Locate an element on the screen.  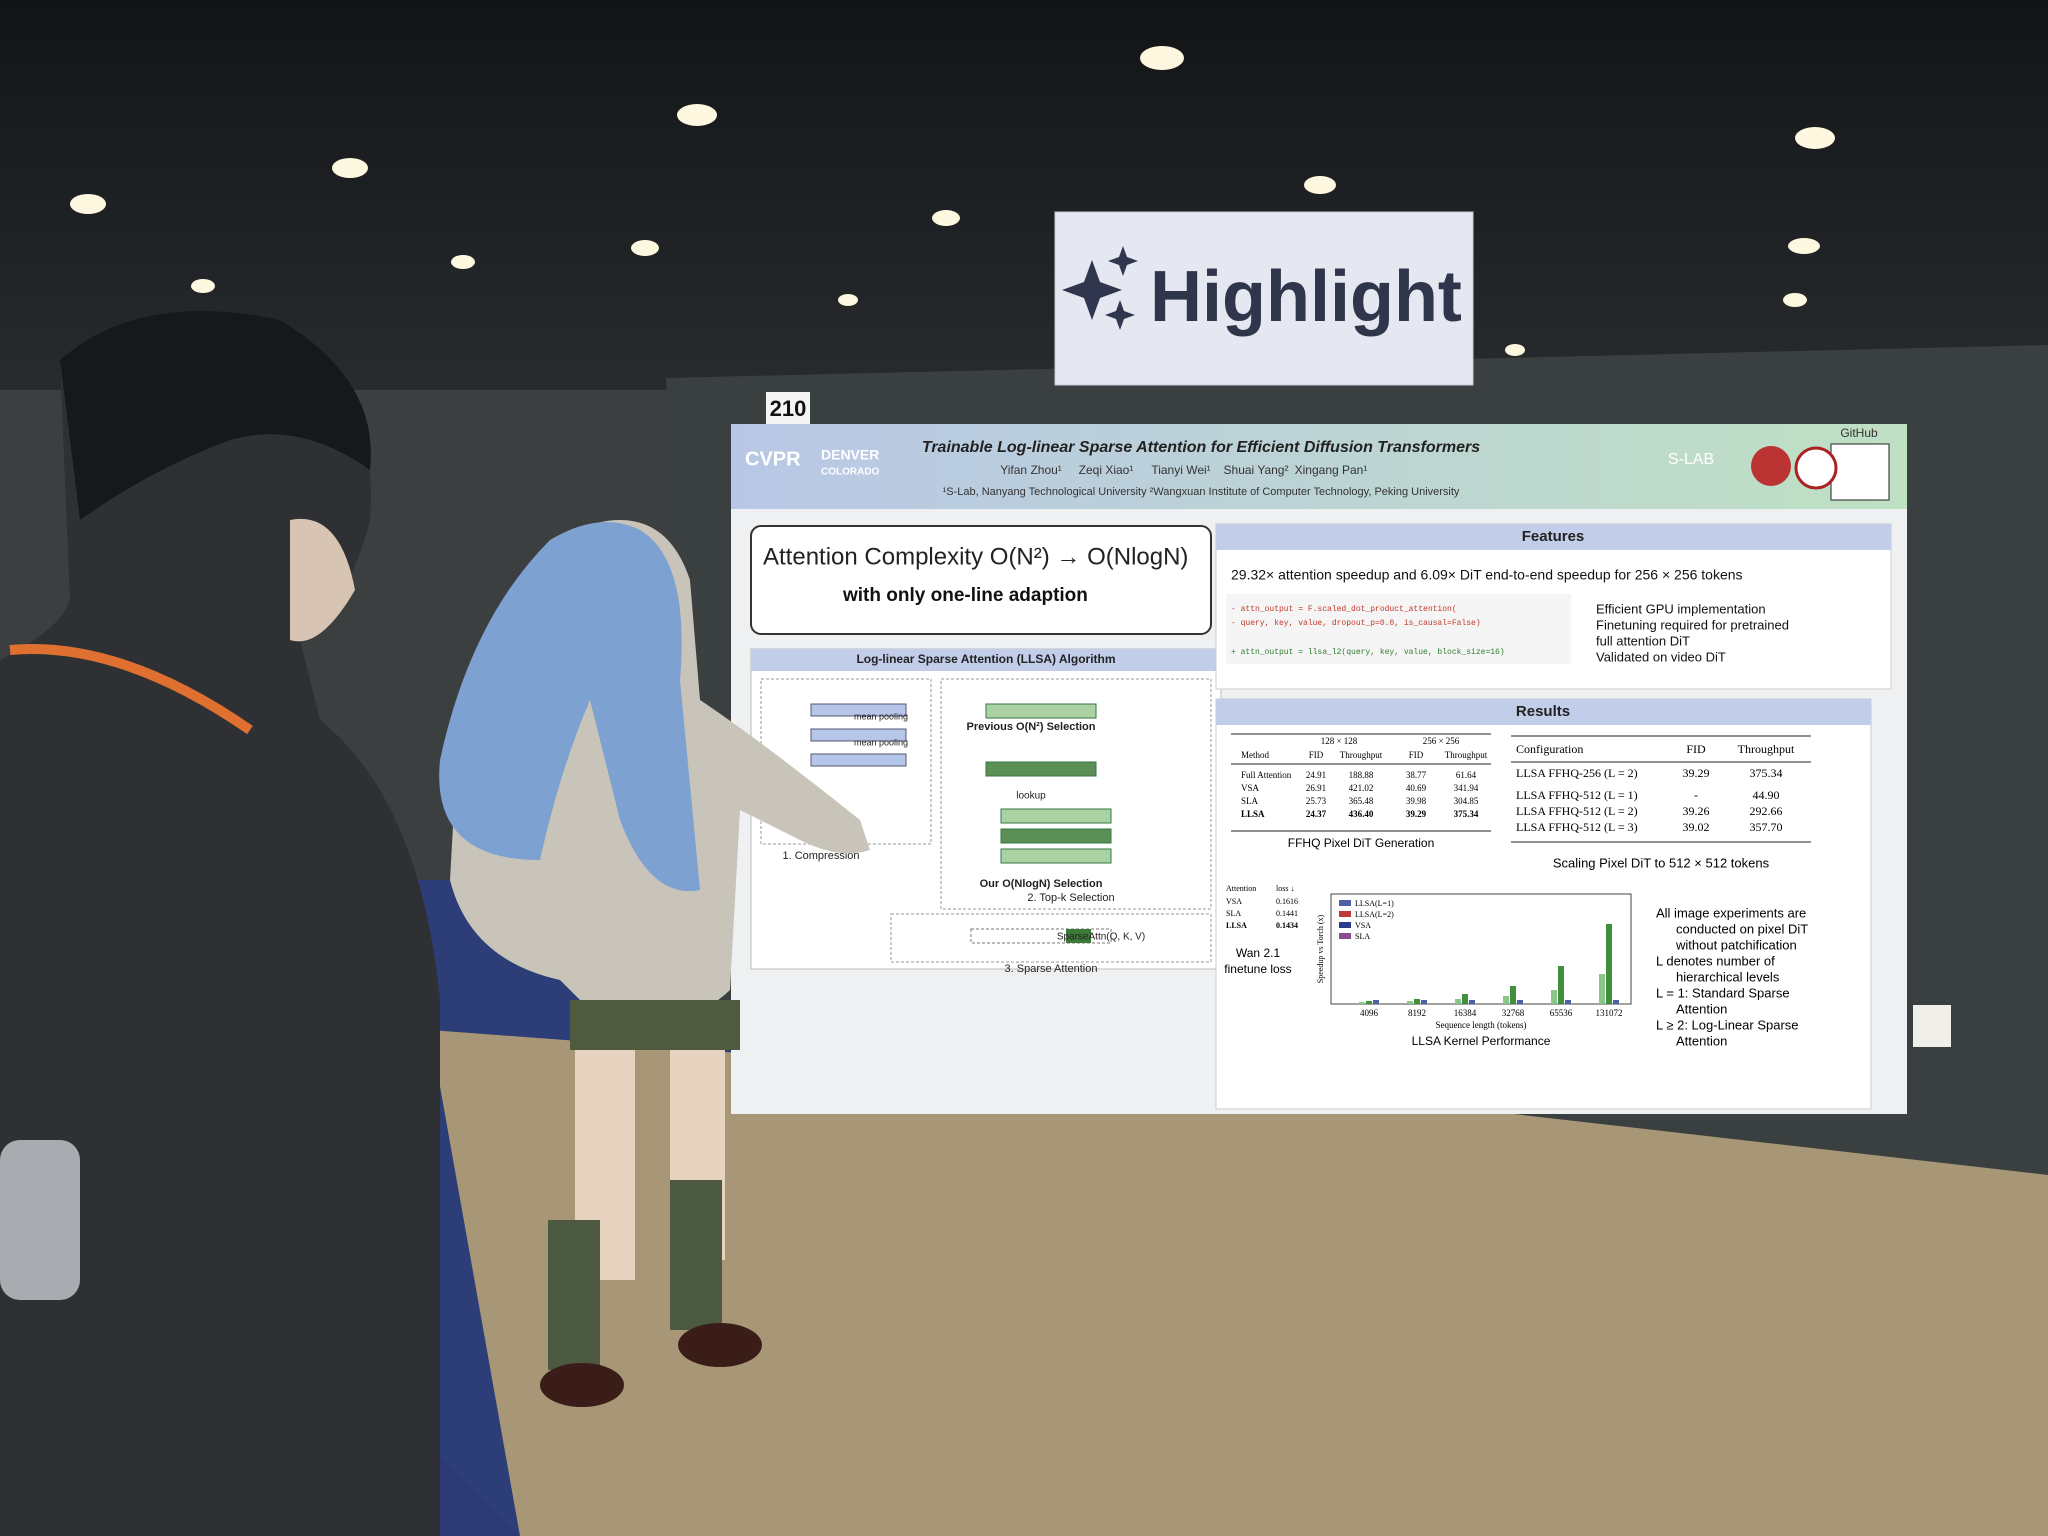
table-cell: 61.64 is located at coordinates (1466, 775).